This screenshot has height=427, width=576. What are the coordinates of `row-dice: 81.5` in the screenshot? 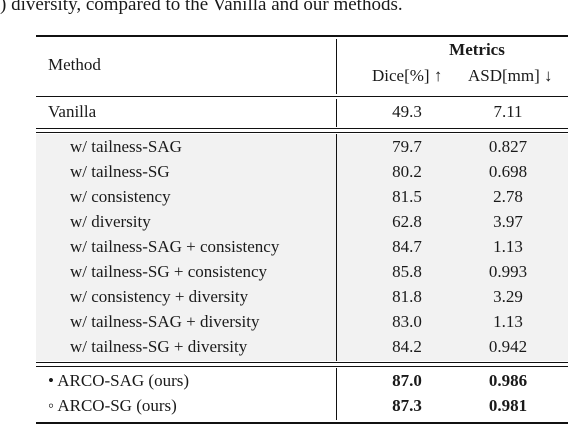 It's located at (407, 196).